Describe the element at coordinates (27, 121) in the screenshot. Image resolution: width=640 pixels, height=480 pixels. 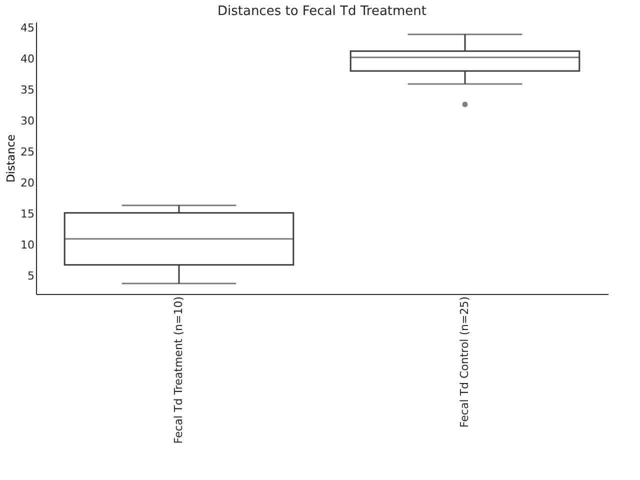
I see `y-tick-label: 30` at that location.